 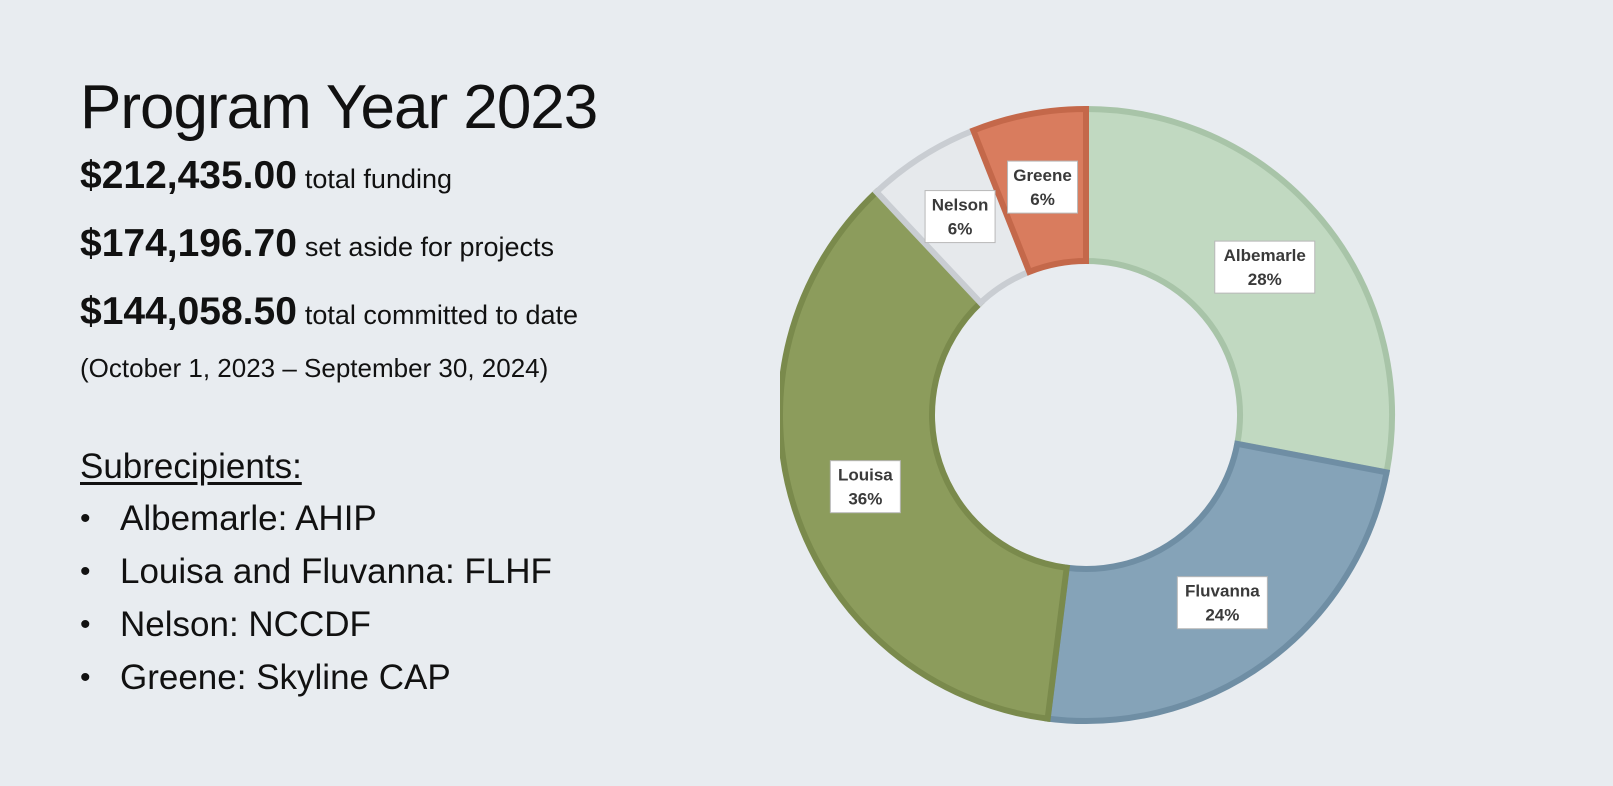 What do you see at coordinates (441, 315) in the screenshot?
I see `funding-label: total committed to date` at bounding box center [441, 315].